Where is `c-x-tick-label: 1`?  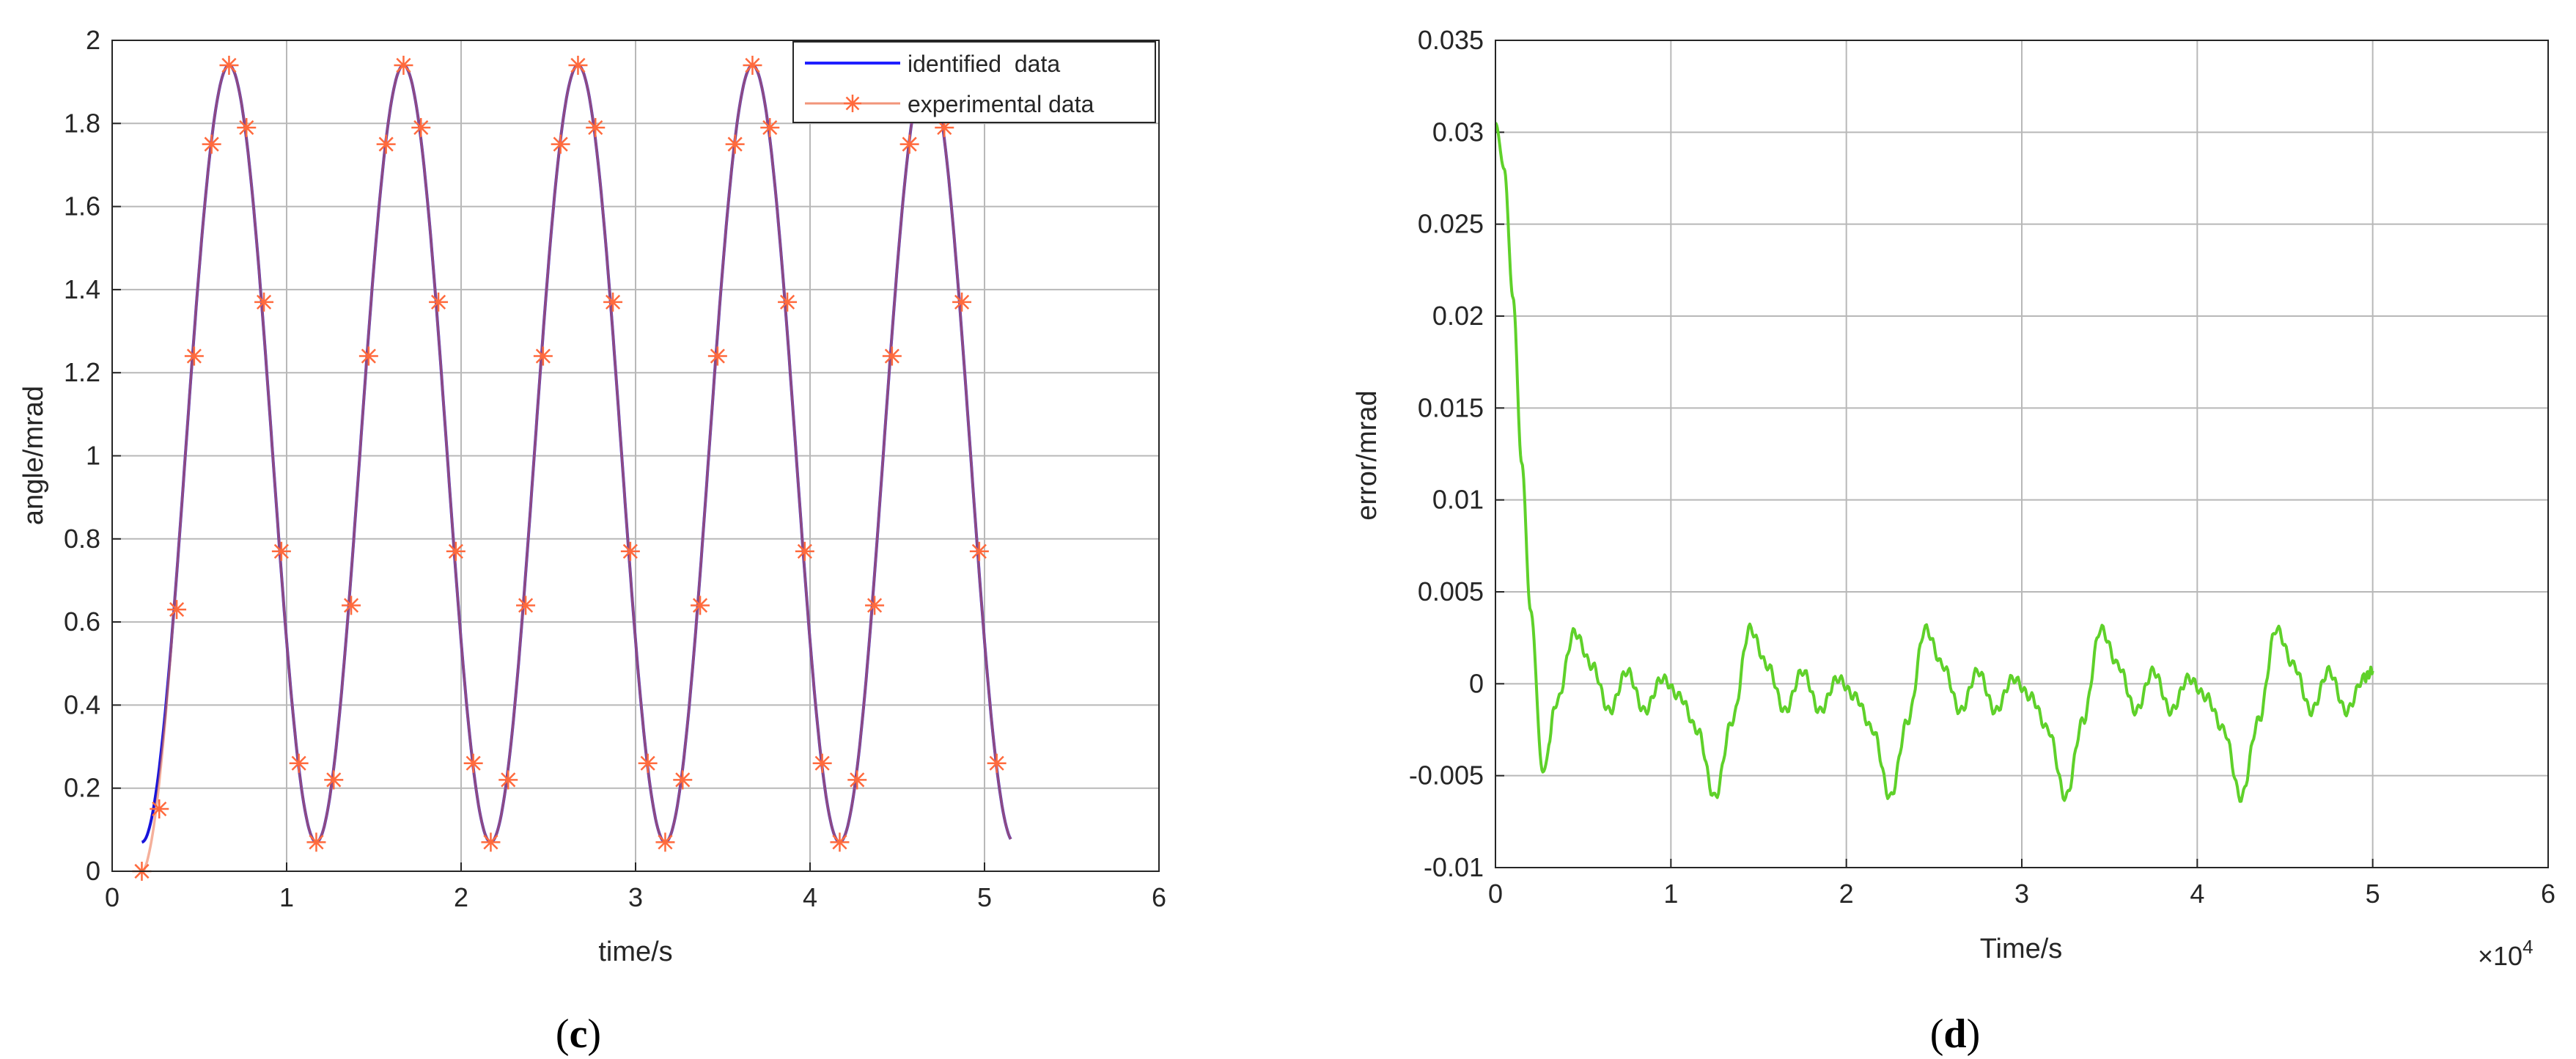
c-x-tick-label: 1 is located at coordinates (286, 897).